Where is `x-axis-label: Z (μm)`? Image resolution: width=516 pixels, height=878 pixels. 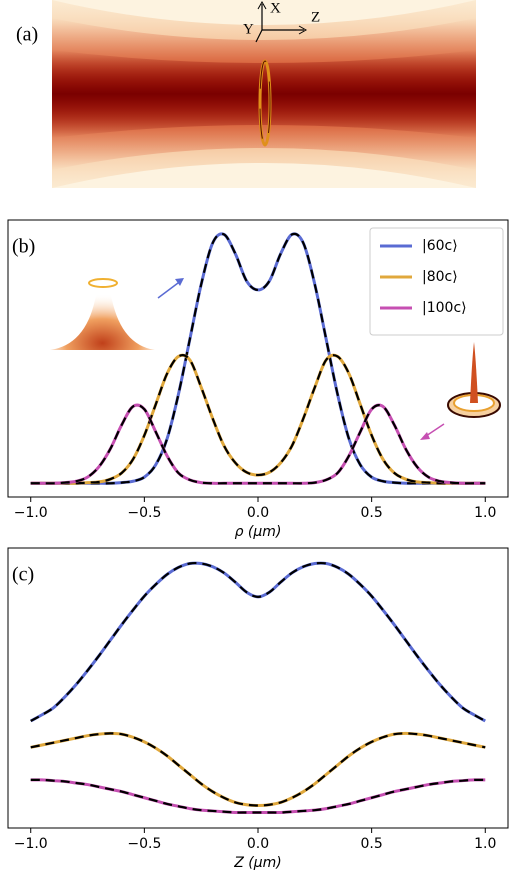 x-axis-label: Z (μm) is located at coordinates (257, 863).